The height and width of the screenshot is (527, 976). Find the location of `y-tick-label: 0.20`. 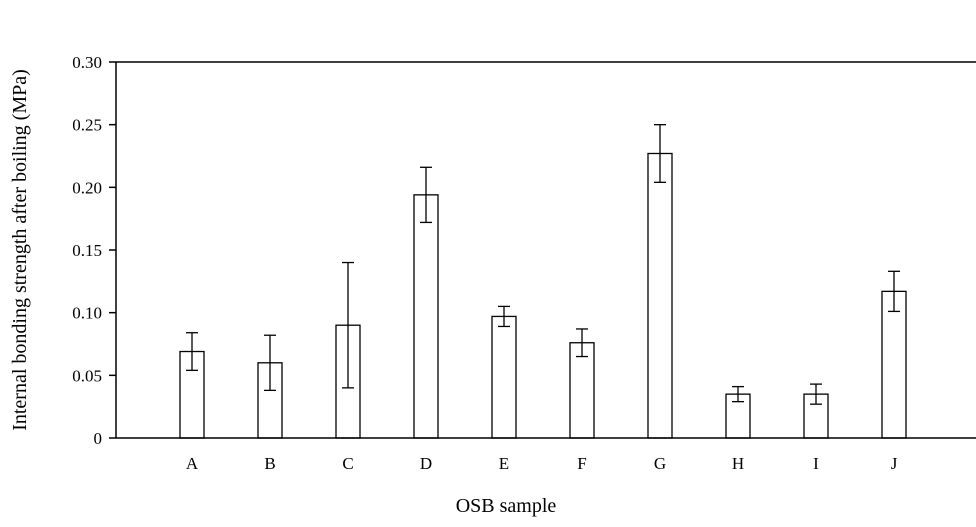

y-tick-label: 0.20 is located at coordinates (87, 187).